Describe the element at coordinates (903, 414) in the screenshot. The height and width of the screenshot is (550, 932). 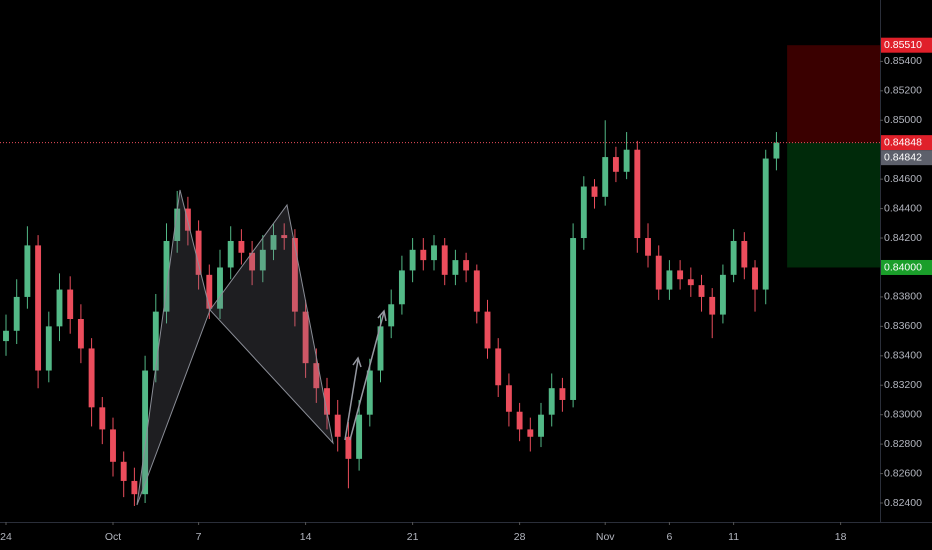
I see `y-tick-label: 0.83000` at that location.